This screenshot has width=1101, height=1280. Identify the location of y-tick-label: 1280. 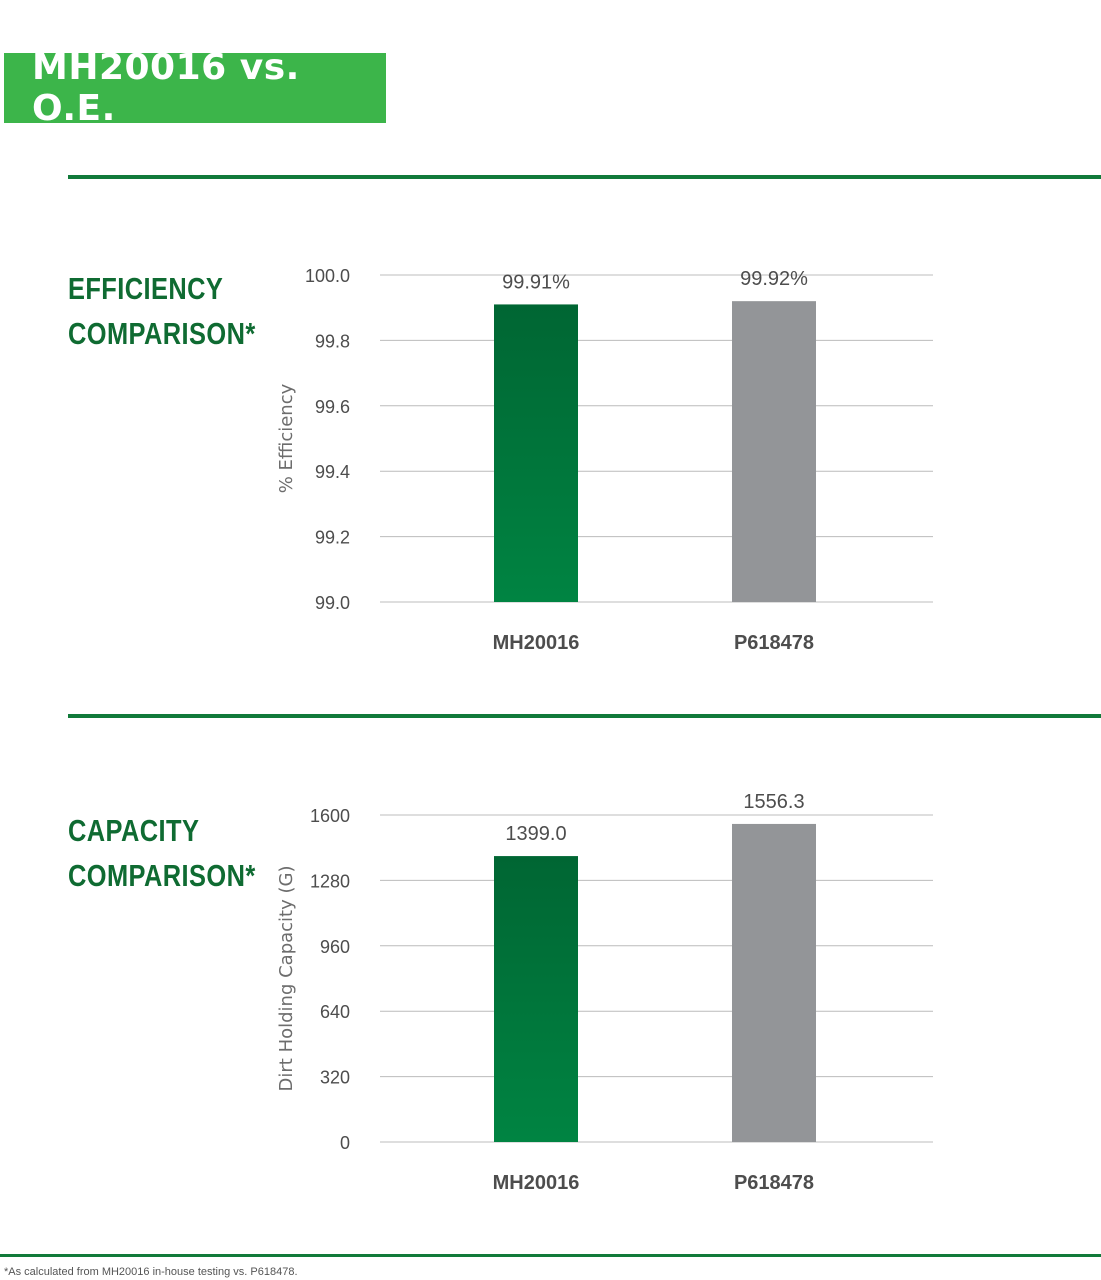
(330, 881).